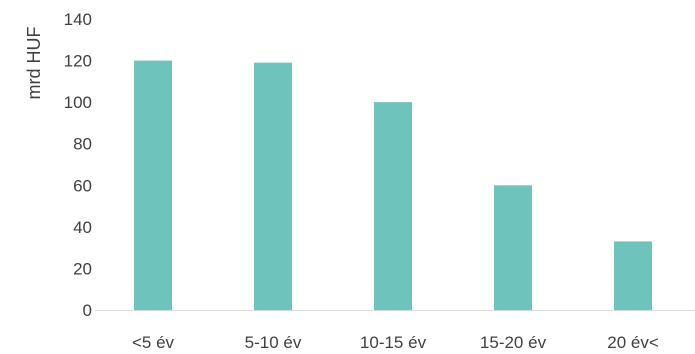 The height and width of the screenshot is (354, 695). I want to click on y-tick-label: 80, so click(82, 144).